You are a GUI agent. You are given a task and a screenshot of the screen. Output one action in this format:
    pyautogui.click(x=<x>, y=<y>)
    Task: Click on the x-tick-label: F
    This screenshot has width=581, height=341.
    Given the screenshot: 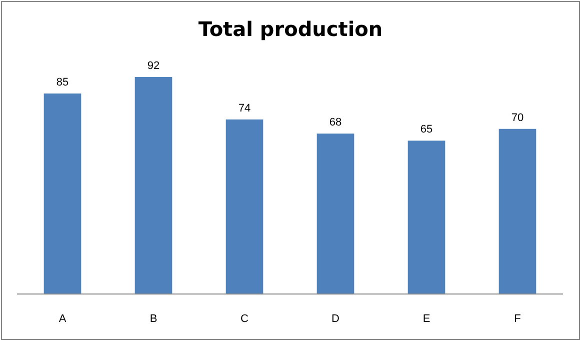 What is the action you would take?
    pyautogui.click(x=518, y=319)
    